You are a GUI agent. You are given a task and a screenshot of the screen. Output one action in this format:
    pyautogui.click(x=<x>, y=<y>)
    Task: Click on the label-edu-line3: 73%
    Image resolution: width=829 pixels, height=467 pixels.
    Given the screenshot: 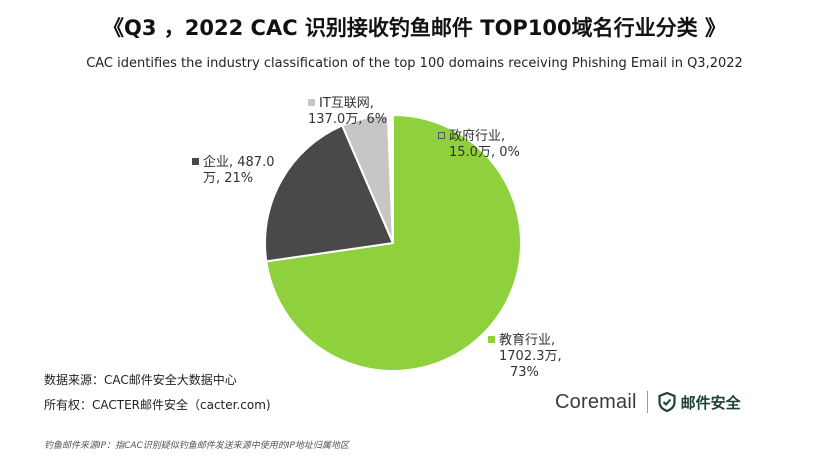 What is the action you would take?
    pyautogui.click(x=524, y=372)
    